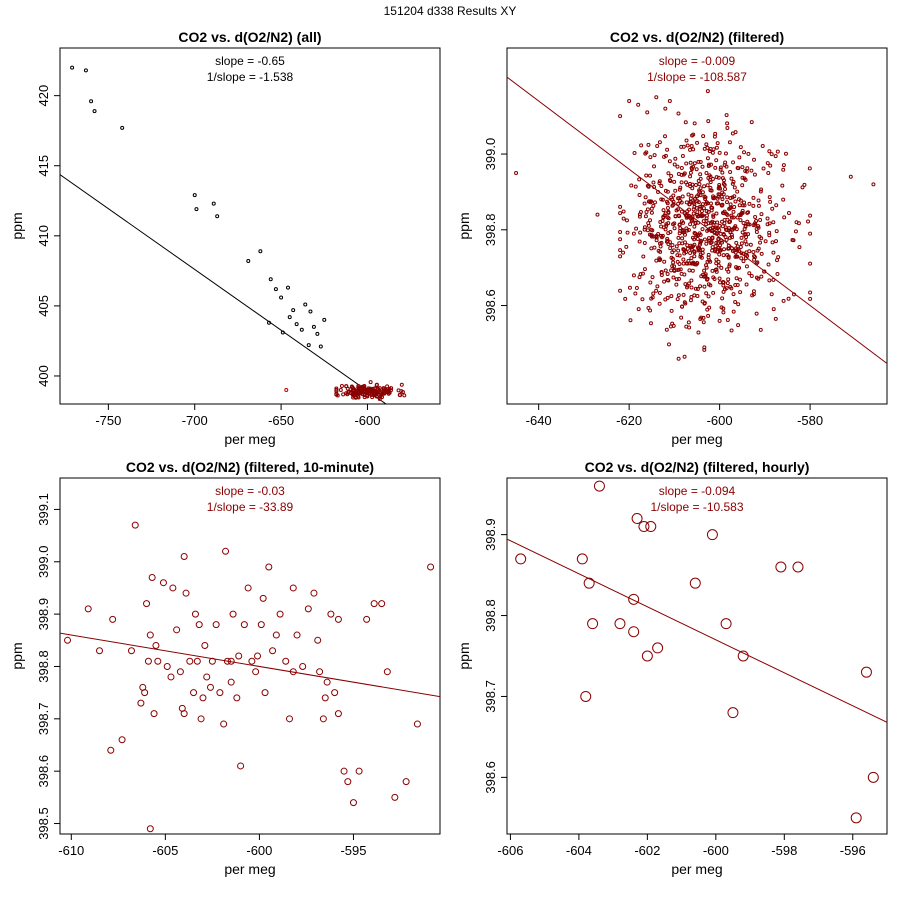  I want to click on y-tick-label: 398.8, so click(490, 615).